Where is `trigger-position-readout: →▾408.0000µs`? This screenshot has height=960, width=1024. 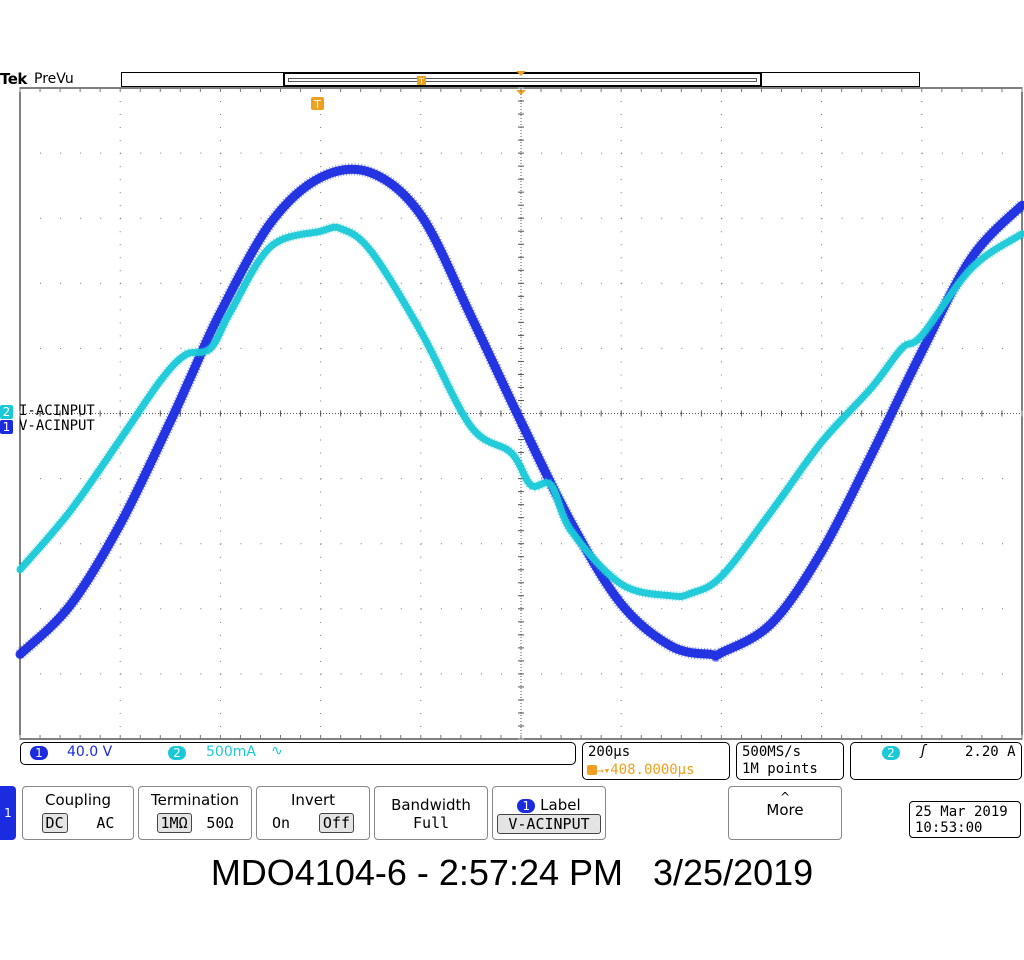
trigger-position-readout: →▾408.0000µs is located at coordinates (641, 770).